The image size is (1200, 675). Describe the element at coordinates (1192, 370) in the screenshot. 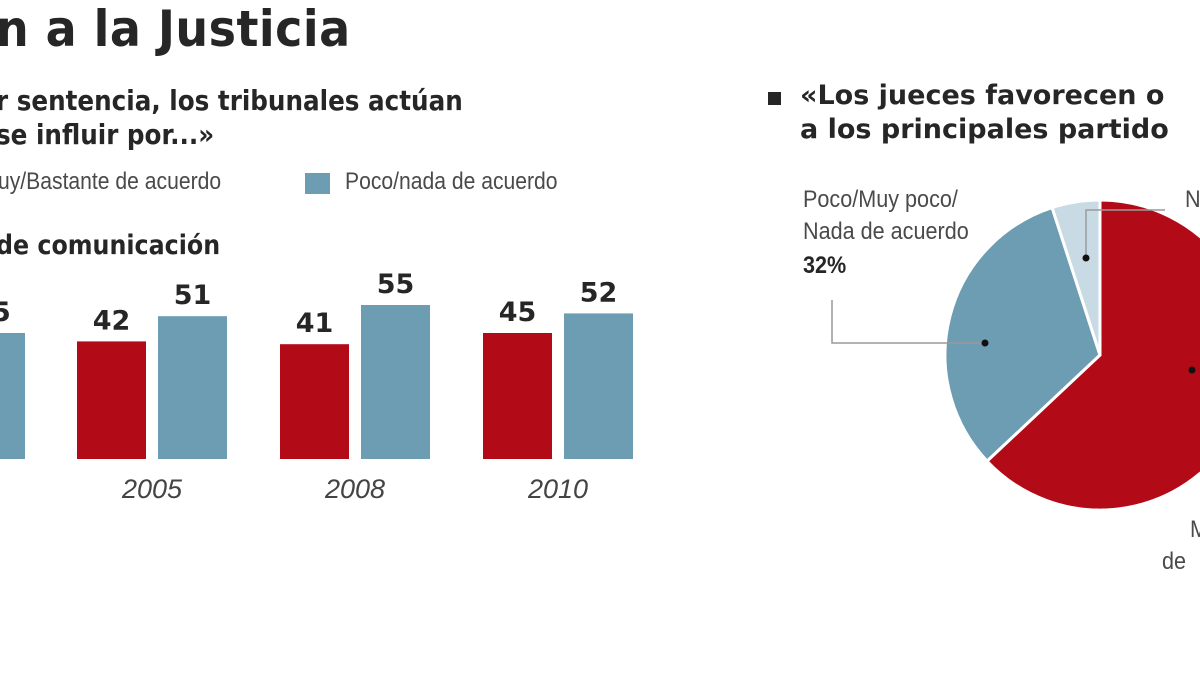

I see `leader-dot-red` at that location.